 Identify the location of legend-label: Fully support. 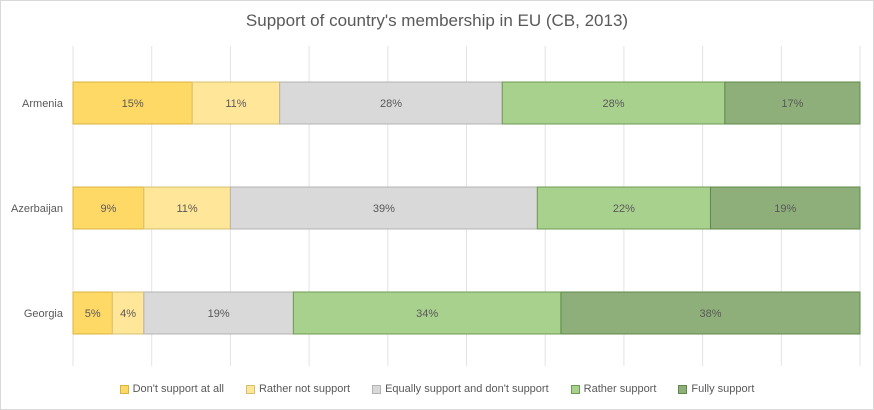
(723, 389).